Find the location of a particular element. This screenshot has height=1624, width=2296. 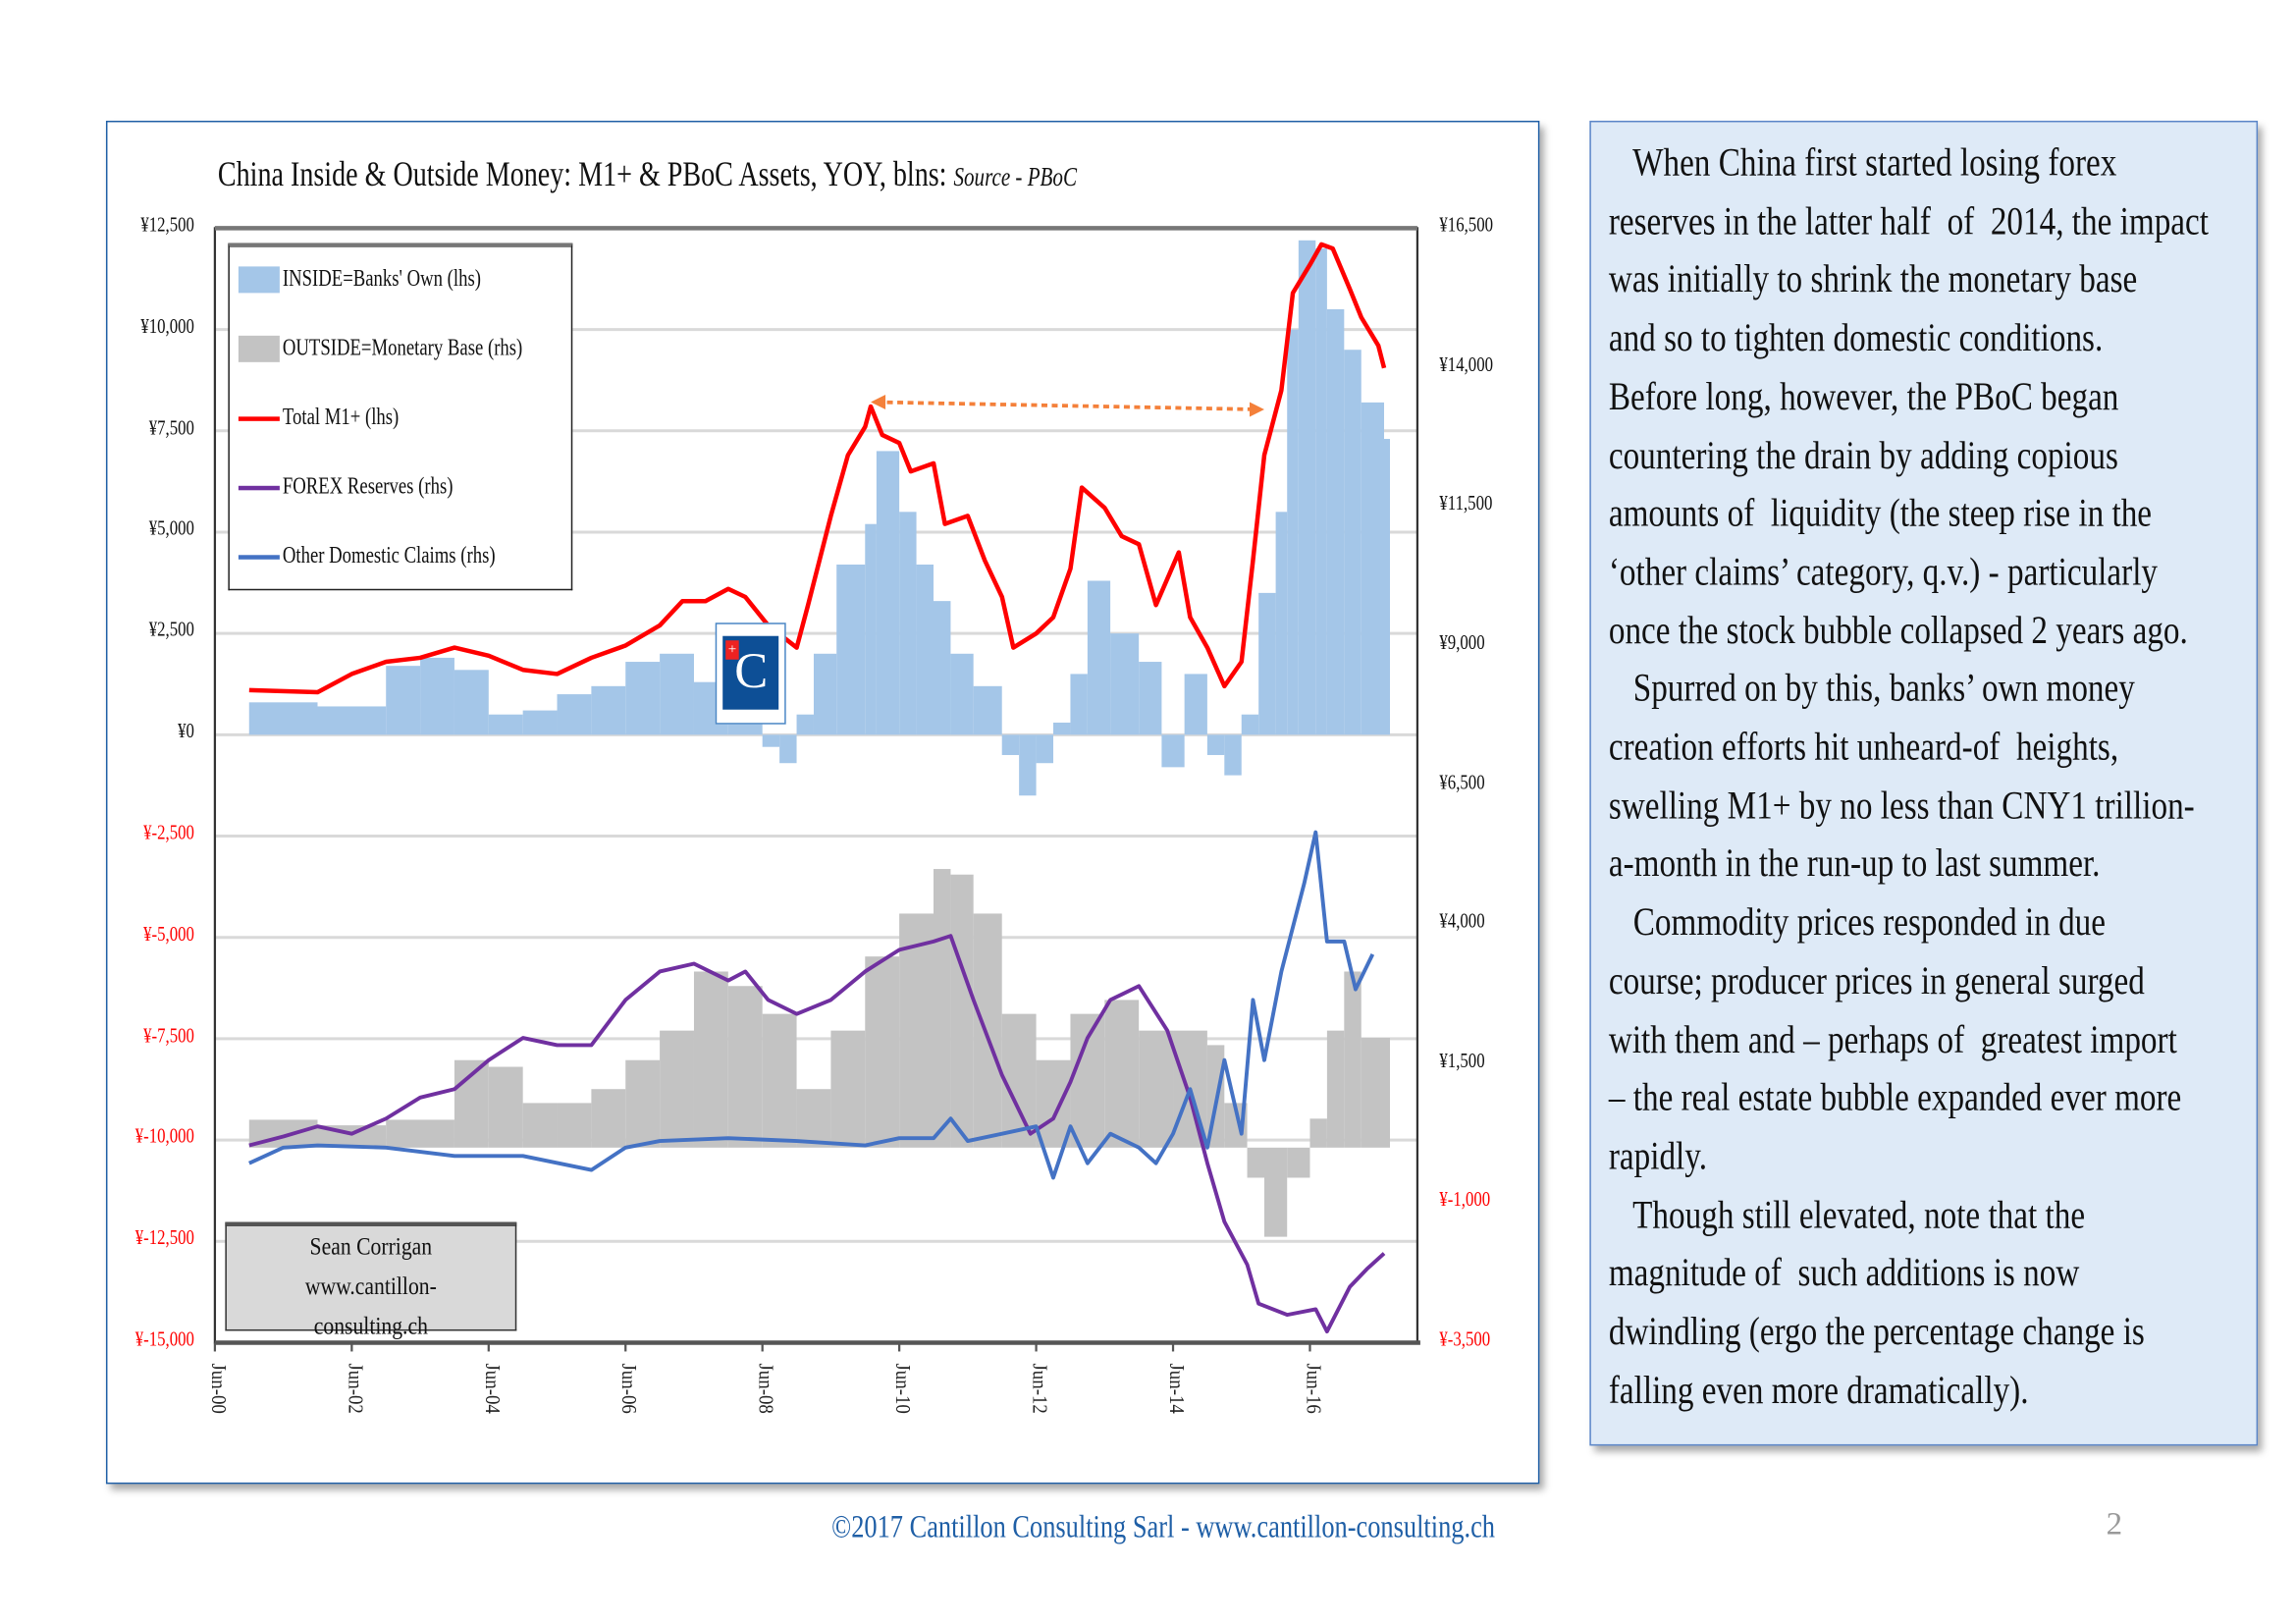

y-left-tick-label: ¥-10,000 is located at coordinates (164, 1138).